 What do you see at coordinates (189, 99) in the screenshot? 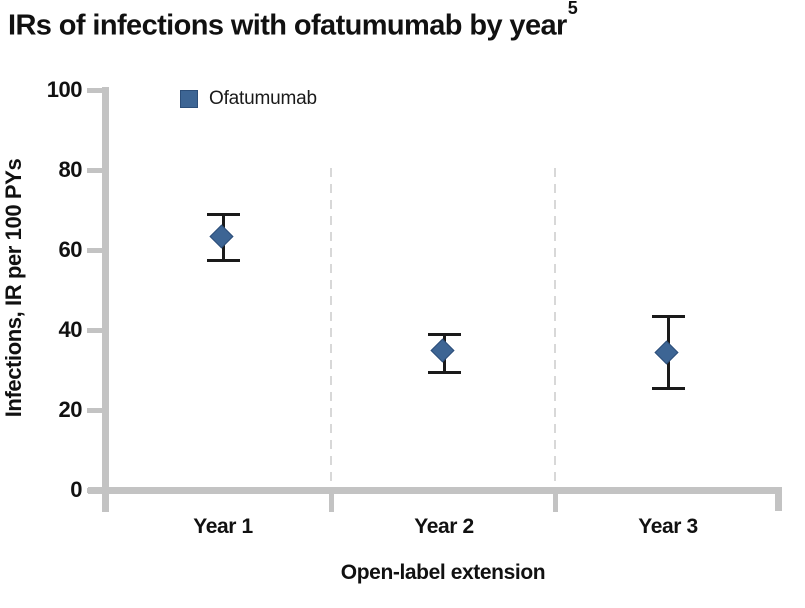
I see `legend-swatch-ofatumumab` at bounding box center [189, 99].